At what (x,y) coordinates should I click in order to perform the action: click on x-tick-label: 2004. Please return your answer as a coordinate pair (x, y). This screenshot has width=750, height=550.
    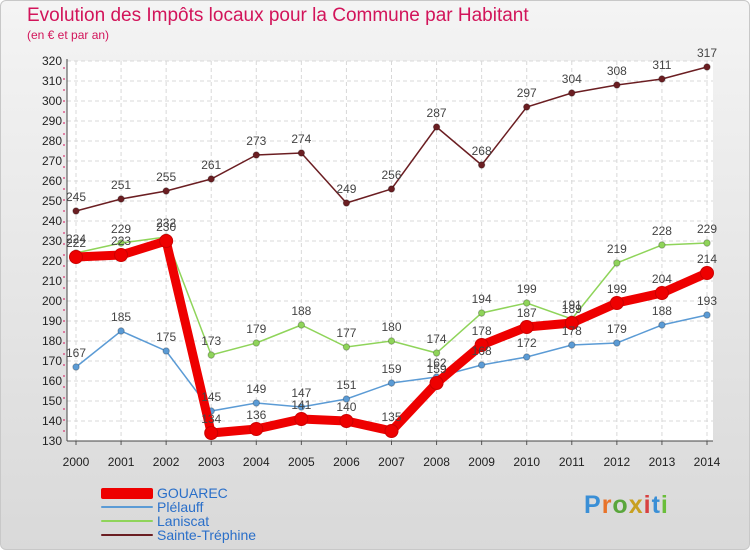
    Looking at the image, I should click on (256, 462).